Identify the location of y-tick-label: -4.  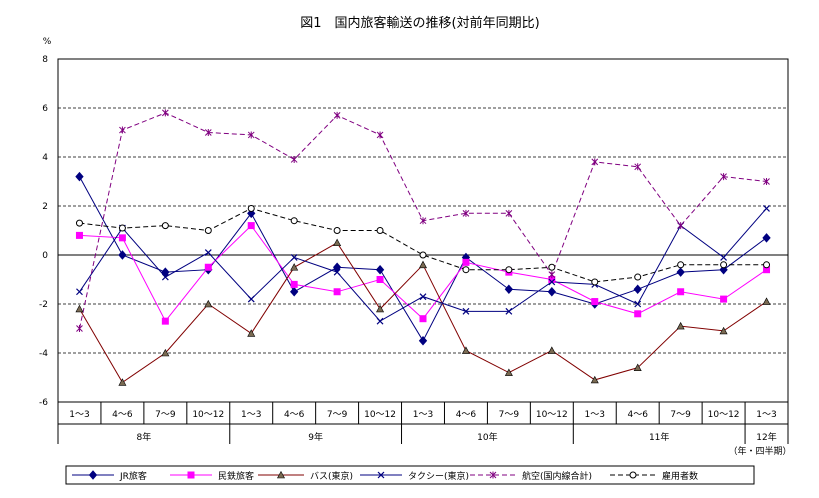
(43, 354).